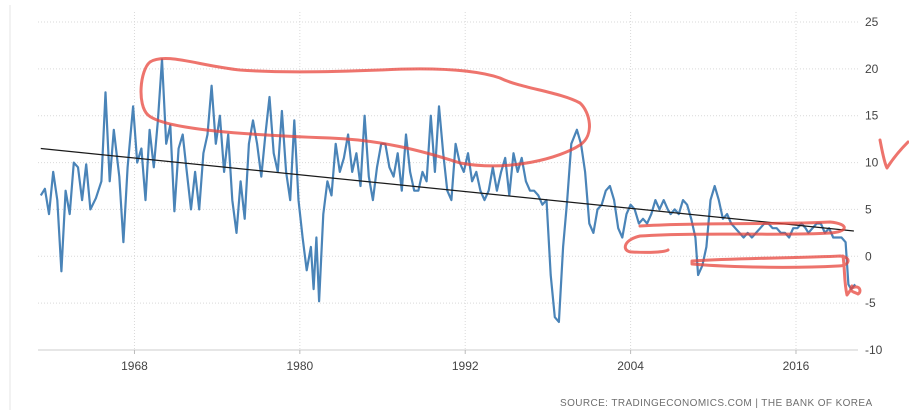 The width and height of the screenshot is (909, 417). Describe the element at coordinates (868, 209) in the screenshot. I see `y-tick-label: 5` at that location.